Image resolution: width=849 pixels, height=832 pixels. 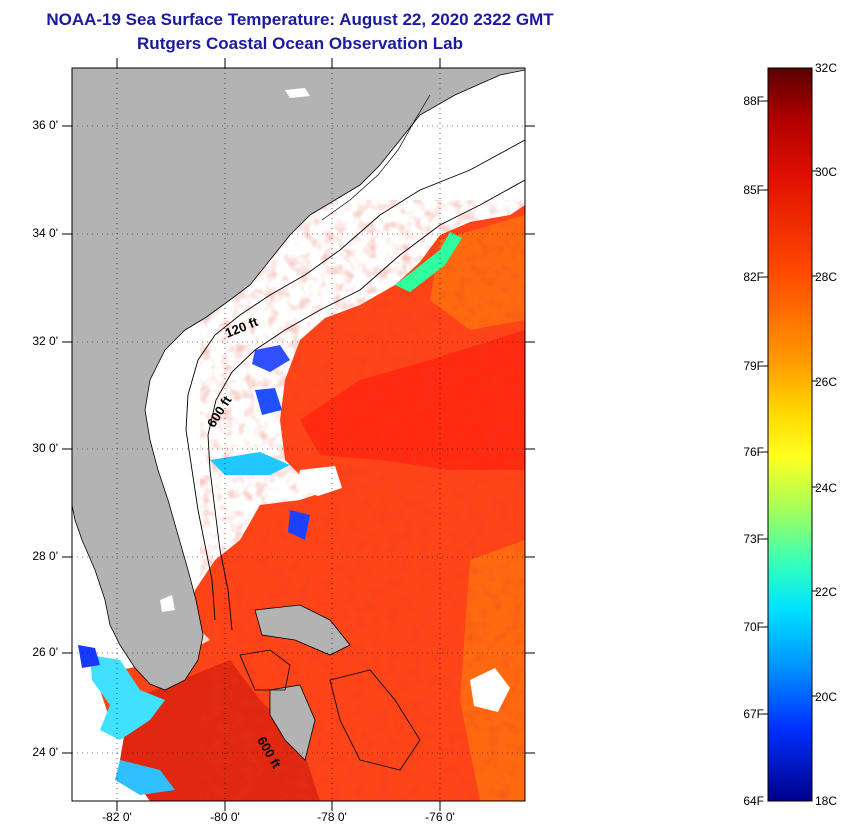 I want to click on lat-label: 32 0', so click(x=45, y=341).